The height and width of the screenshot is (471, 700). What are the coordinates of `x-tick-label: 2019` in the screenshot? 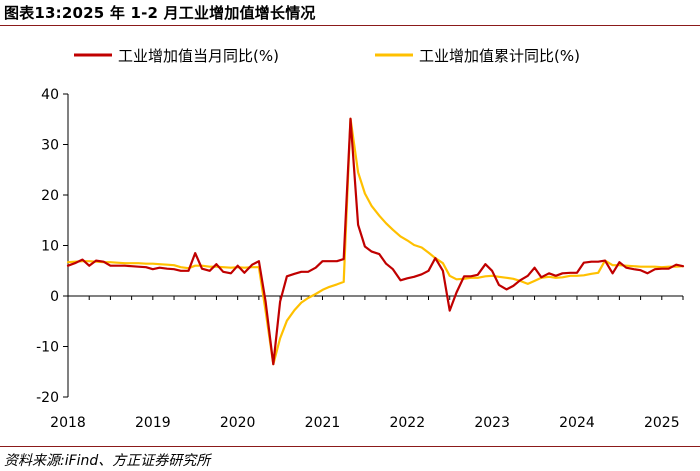 It's located at (153, 423).